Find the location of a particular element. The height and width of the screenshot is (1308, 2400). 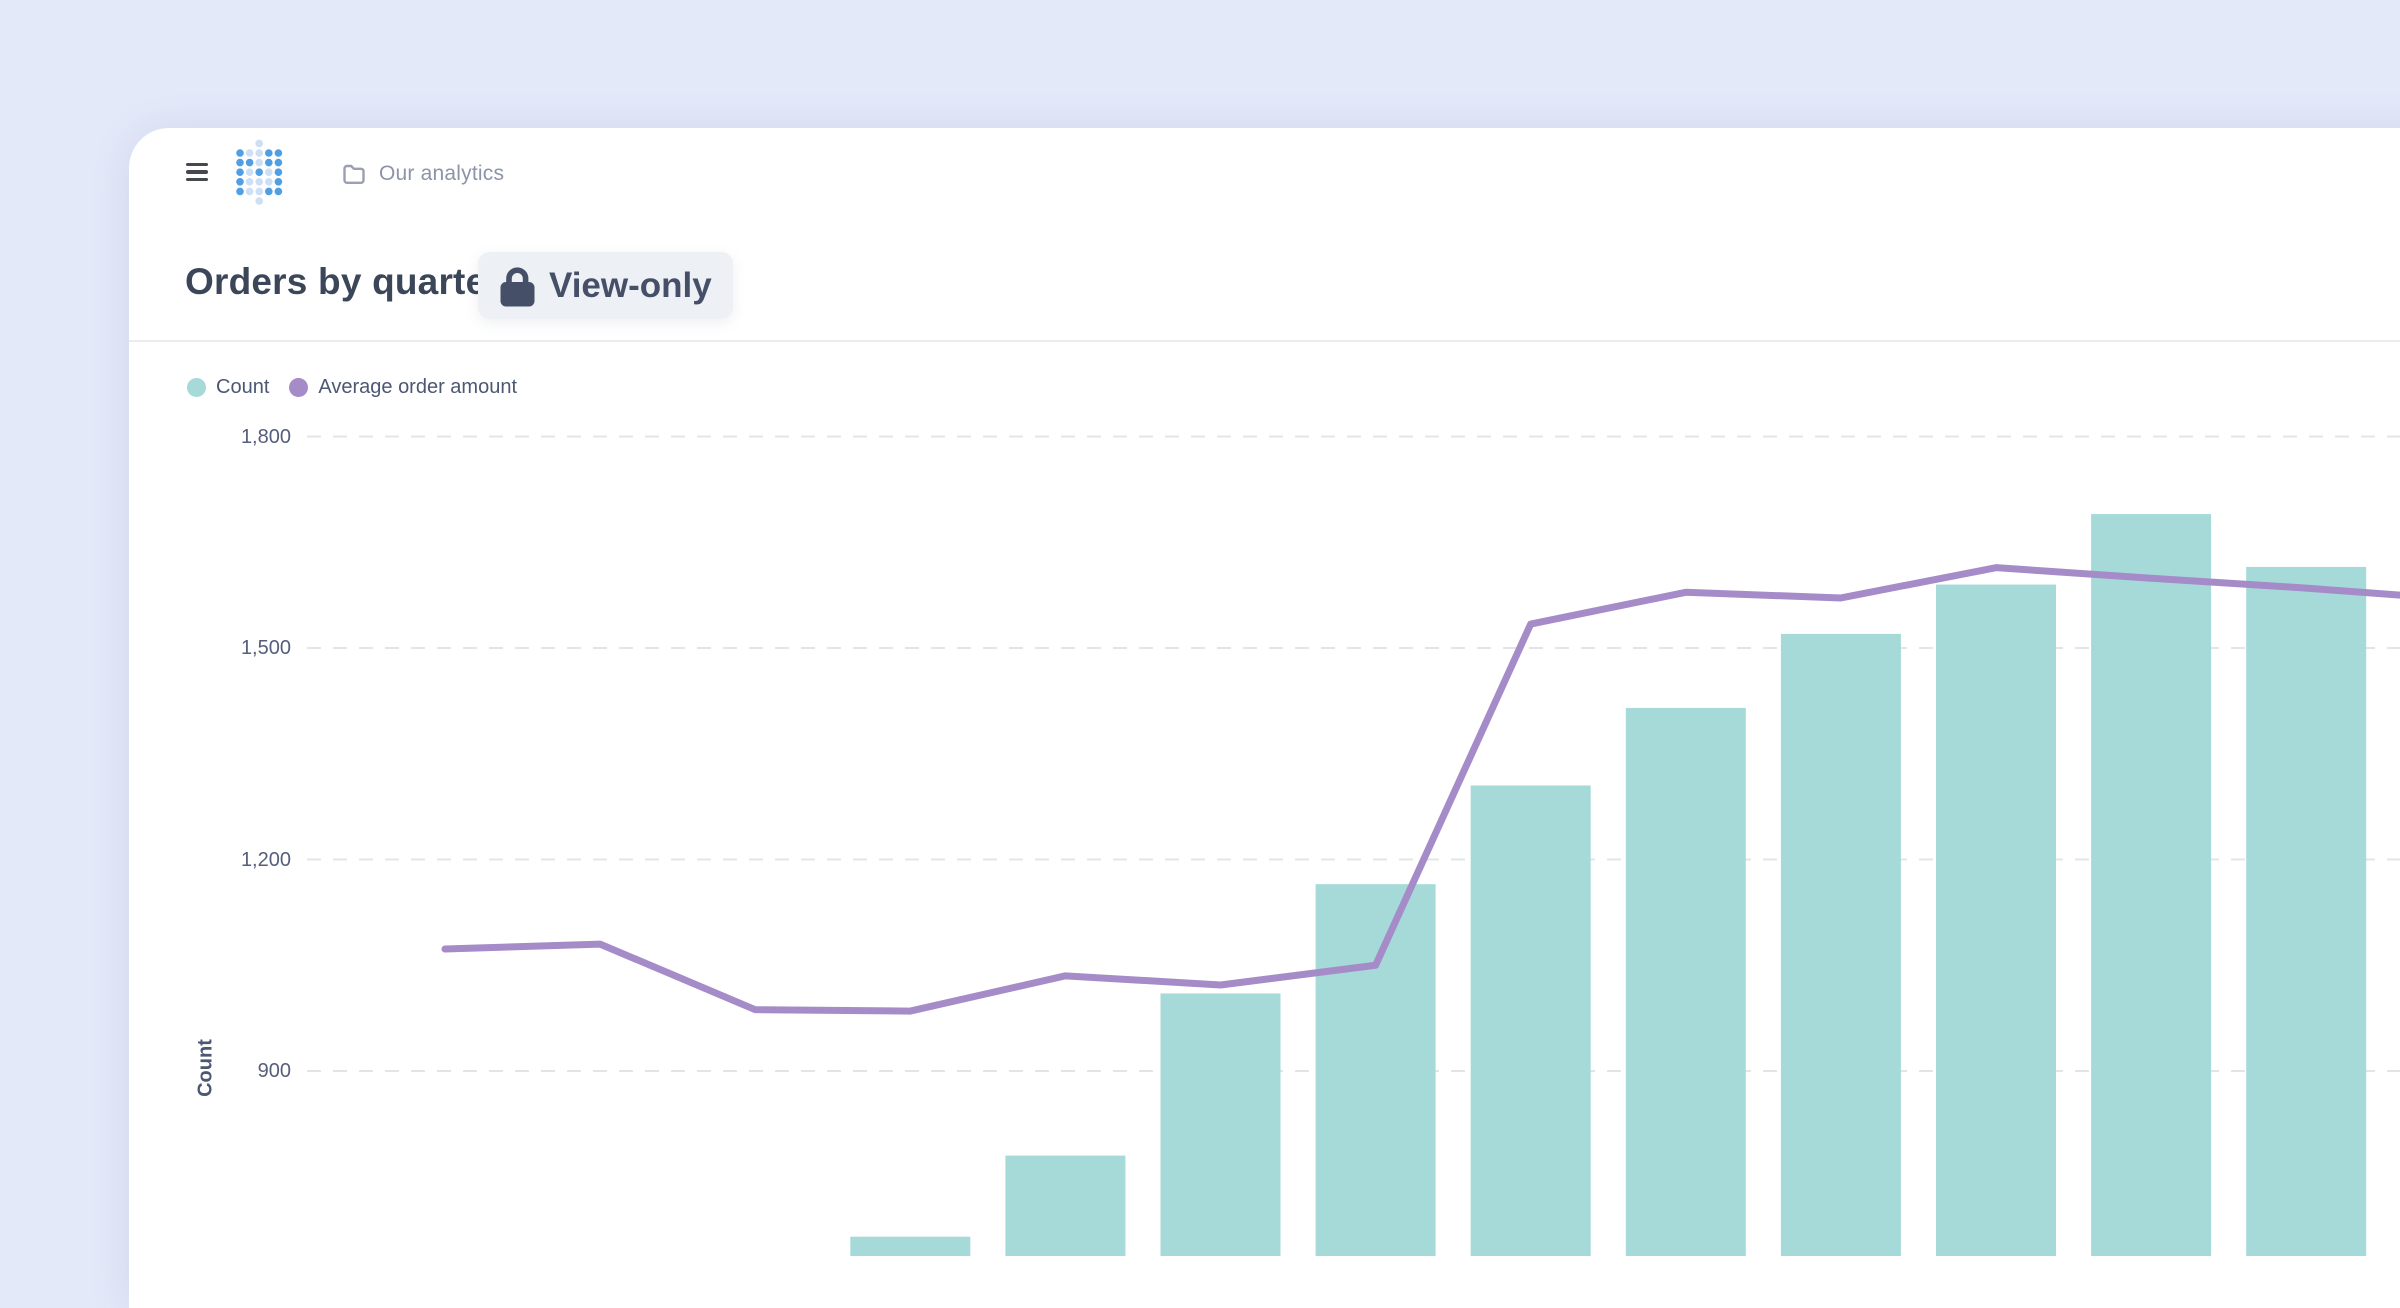

y-tick-label: 1,500 is located at coordinates (265, 648).